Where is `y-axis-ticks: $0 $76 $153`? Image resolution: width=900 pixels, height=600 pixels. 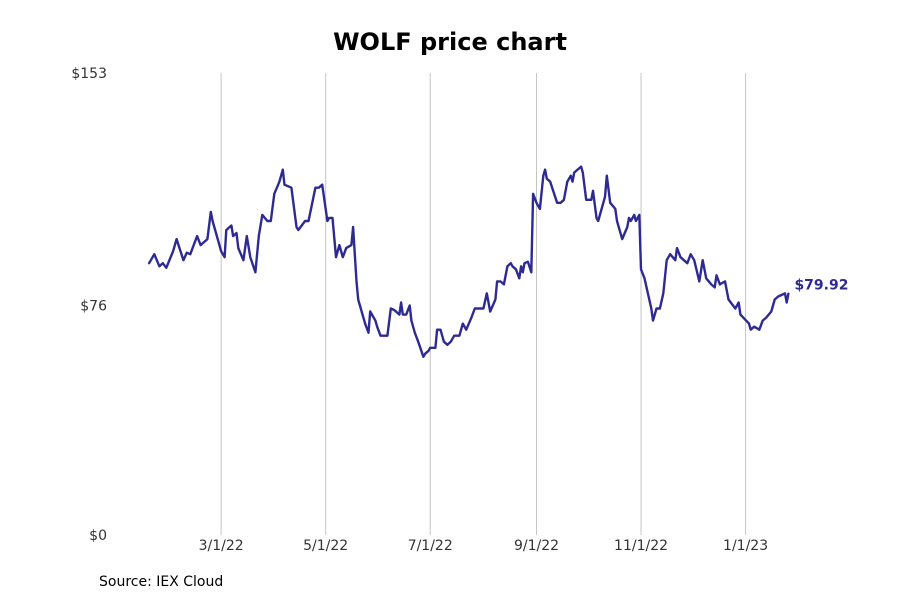
y-axis-ticks: $0 $76 $153 is located at coordinates (89, 305).